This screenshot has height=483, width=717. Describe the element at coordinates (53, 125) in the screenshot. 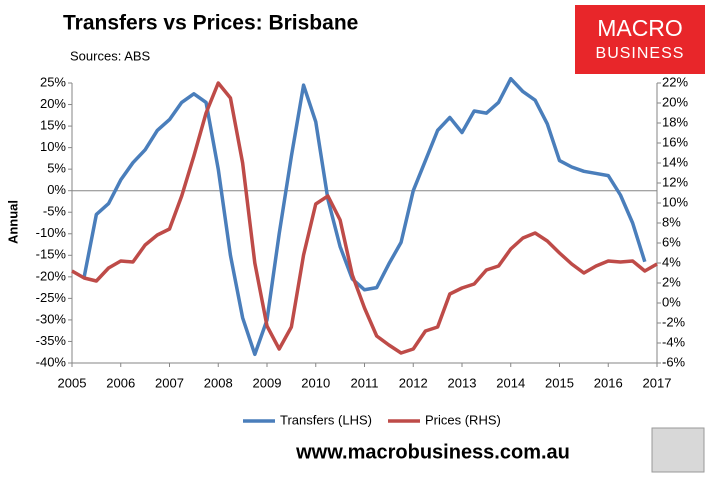

I see `y-tick-label: 15%` at that location.